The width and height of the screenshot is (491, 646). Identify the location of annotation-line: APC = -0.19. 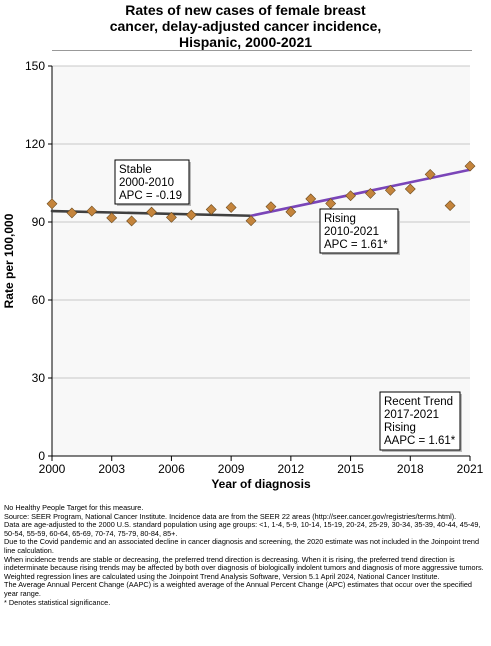
(150, 196).